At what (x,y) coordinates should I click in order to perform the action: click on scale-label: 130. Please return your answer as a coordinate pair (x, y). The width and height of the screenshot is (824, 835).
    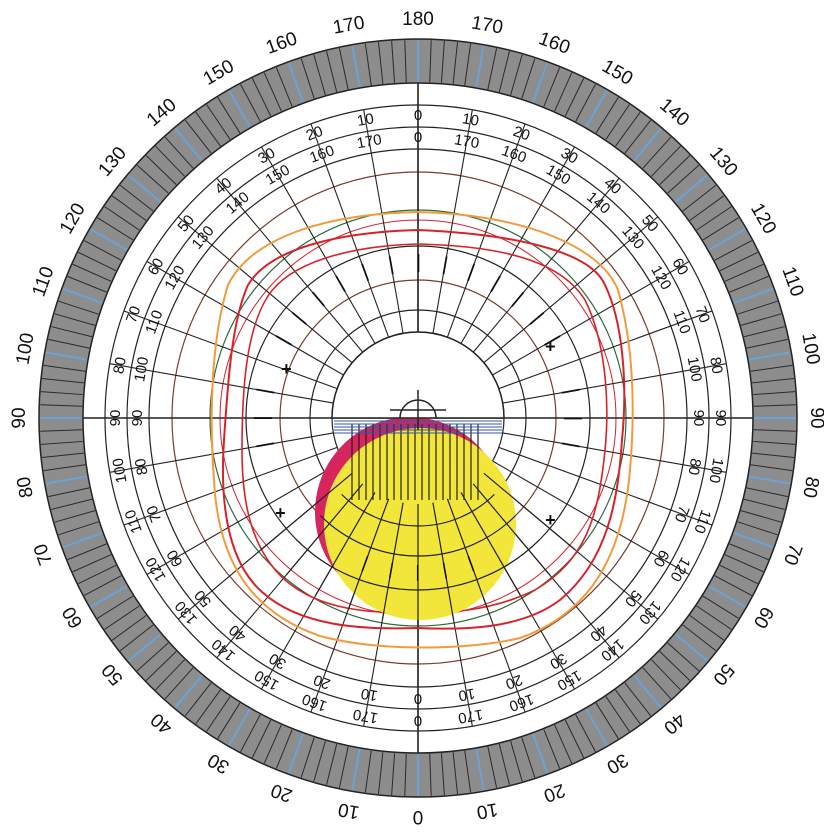
    Looking at the image, I should click on (113, 162).